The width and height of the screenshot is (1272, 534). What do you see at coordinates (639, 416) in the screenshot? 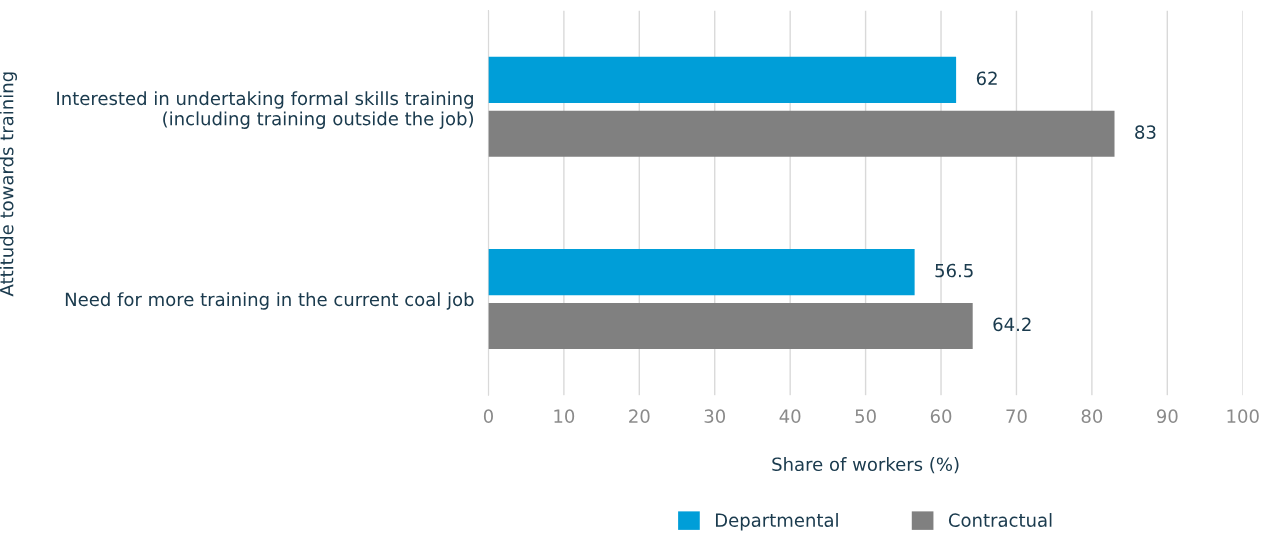
I see `x-tick-label: 20` at bounding box center [639, 416].